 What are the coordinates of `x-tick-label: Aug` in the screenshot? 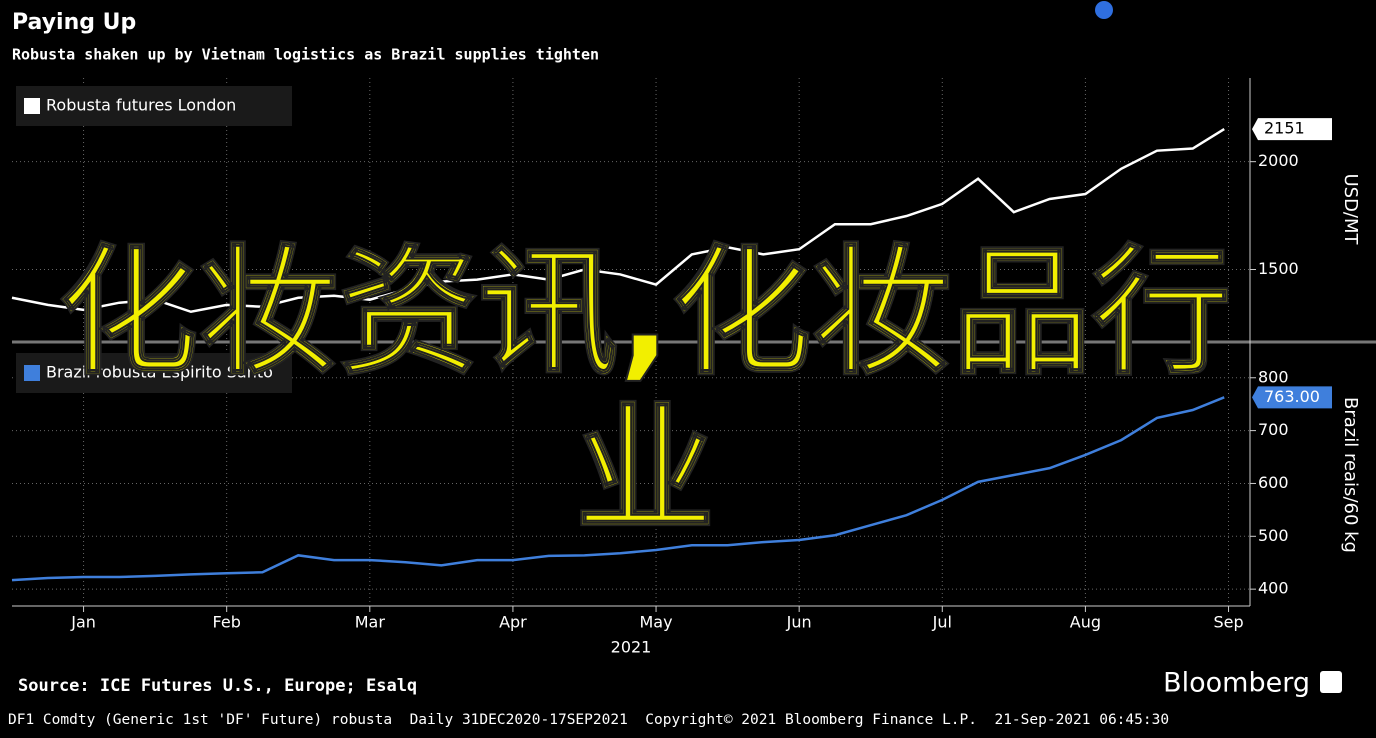 It's located at (1085, 622).